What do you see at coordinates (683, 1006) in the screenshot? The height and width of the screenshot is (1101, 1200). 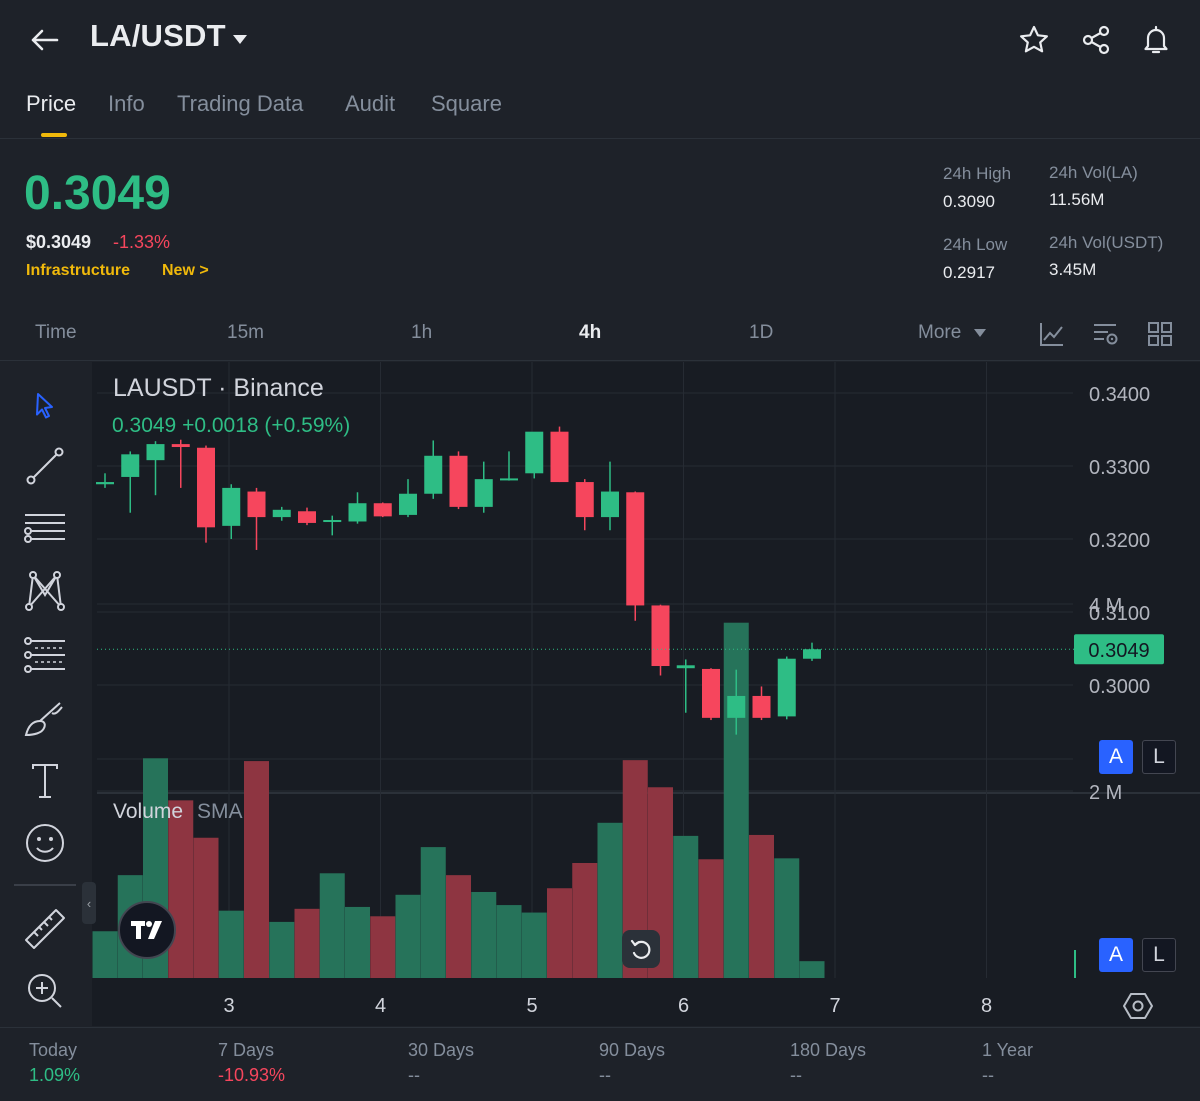 I see `time-tick-label: 6` at bounding box center [683, 1006].